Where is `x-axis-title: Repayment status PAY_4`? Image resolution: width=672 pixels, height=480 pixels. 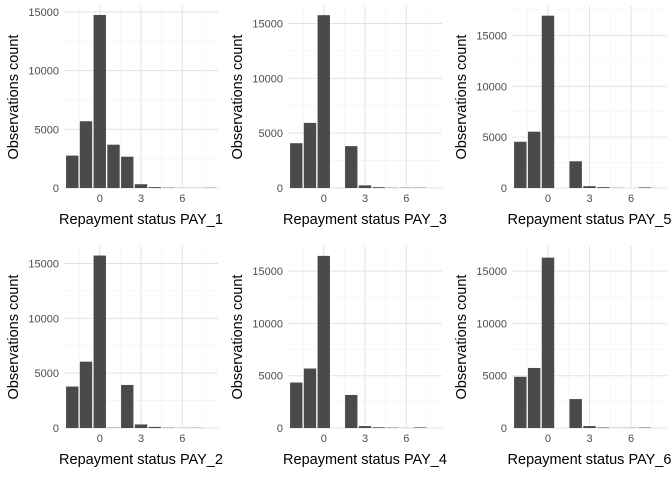 x-axis-title: Repayment status PAY_4 is located at coordinates (365, 460).